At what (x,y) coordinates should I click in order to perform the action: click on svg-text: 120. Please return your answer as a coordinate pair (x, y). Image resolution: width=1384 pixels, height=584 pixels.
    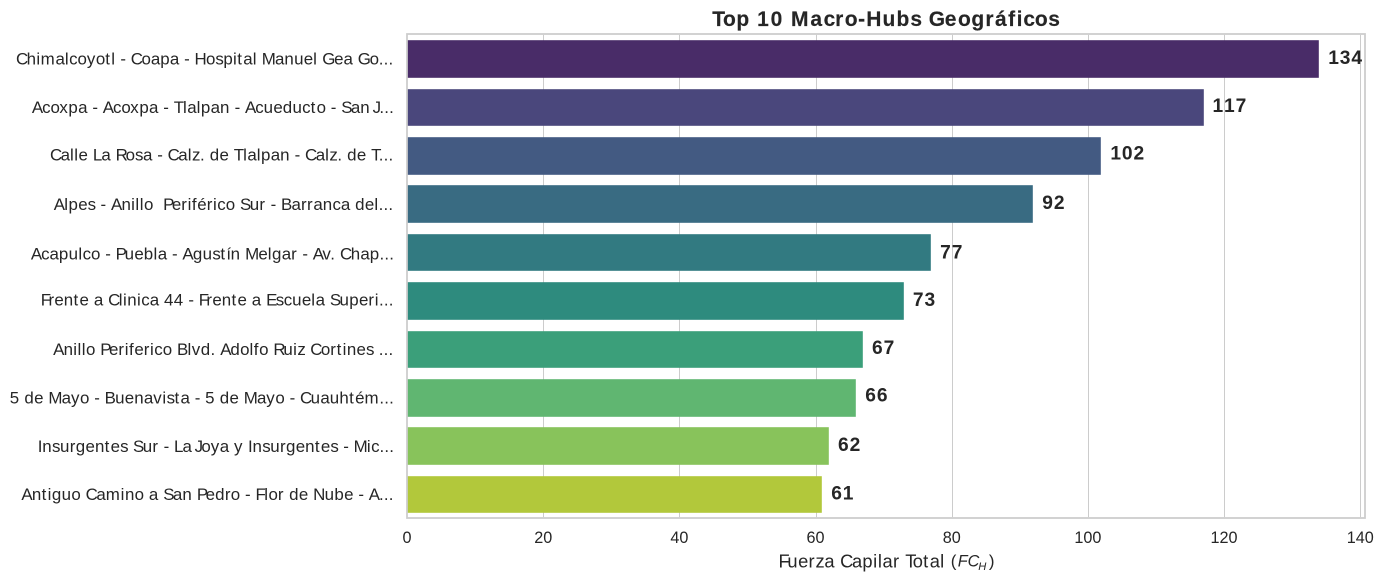
    Looking at the image, I should click on (1224, 538).